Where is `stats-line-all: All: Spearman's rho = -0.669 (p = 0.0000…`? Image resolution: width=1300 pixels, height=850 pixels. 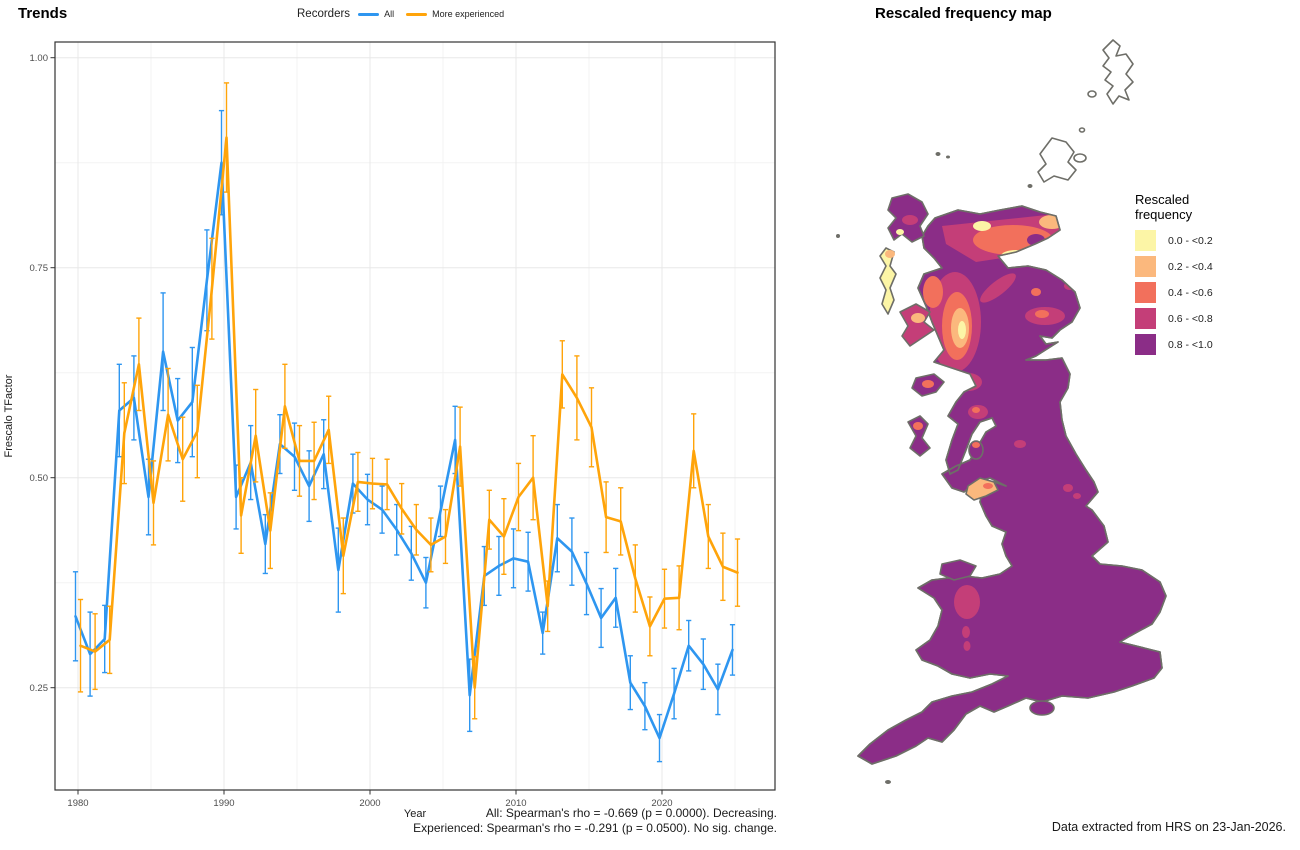 stats-line-all: All: Spearman's rho = -0.669 (p = 0.0000… is located at coordinates (631, 813).